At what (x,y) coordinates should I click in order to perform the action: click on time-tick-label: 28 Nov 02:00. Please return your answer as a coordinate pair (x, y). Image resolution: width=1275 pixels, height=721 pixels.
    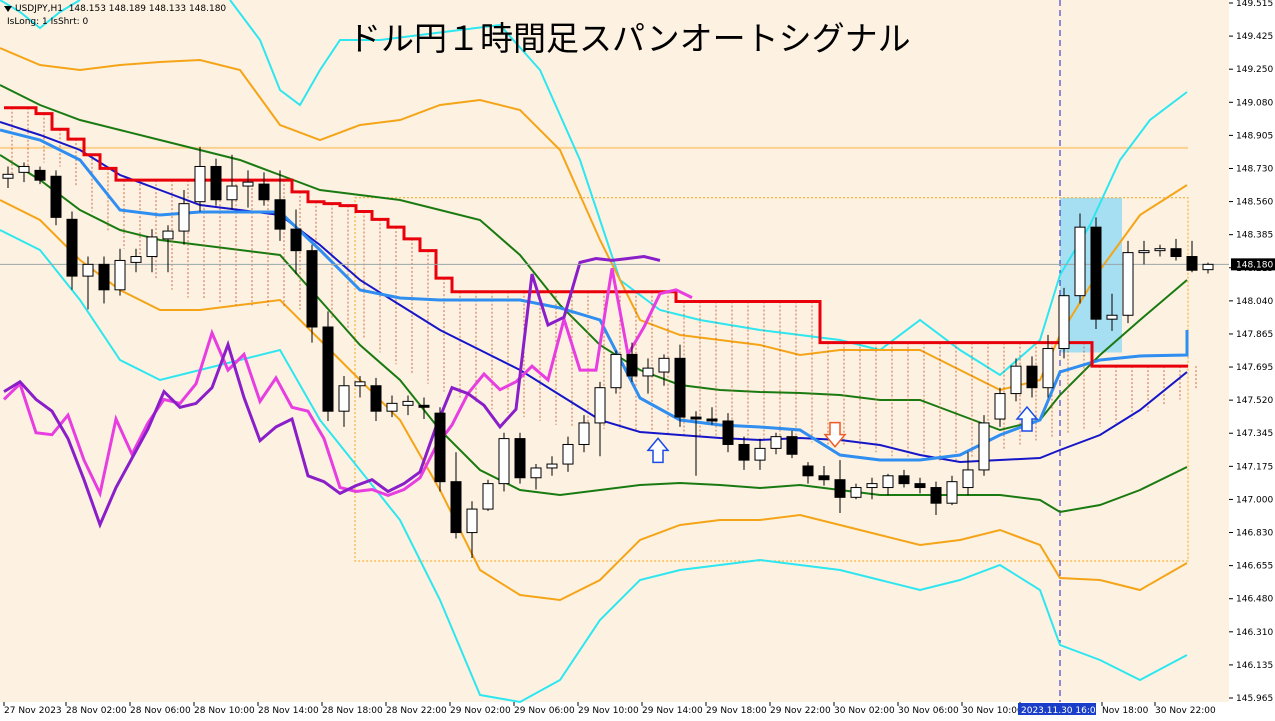
    Looking at the image, I should click on (96, 711).